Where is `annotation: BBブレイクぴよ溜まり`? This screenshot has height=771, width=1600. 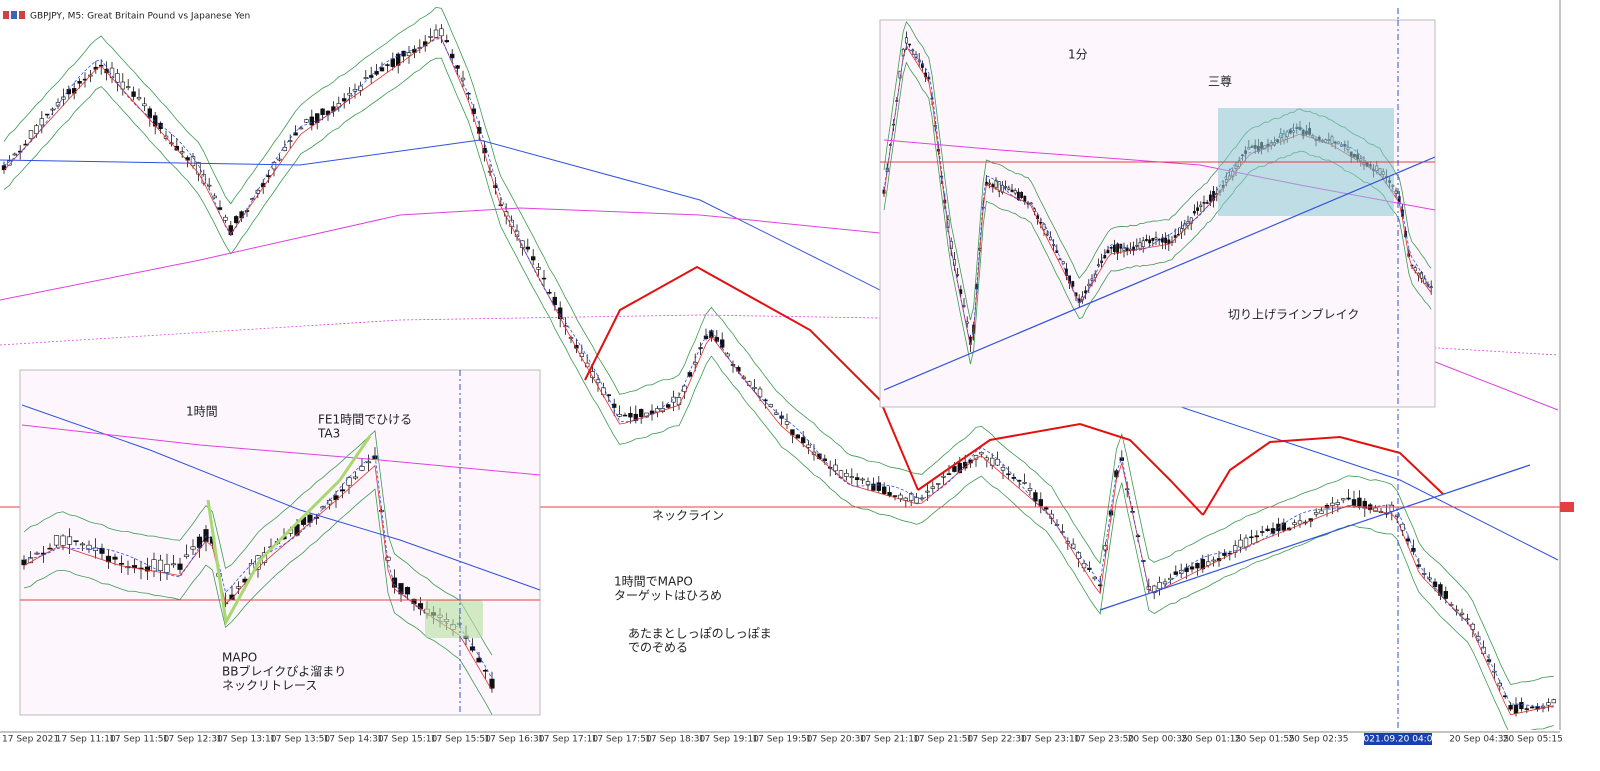
annotation: BBブレイクぴよ溜まり is located at coordinates (284, 671).